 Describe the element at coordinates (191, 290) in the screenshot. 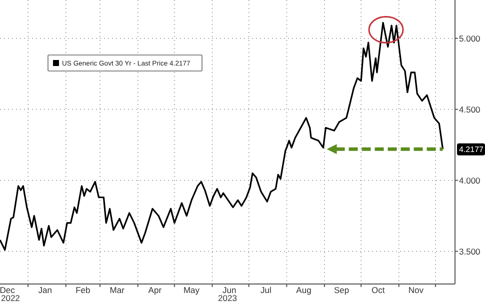

I see `x-tick-label: May` at that location.